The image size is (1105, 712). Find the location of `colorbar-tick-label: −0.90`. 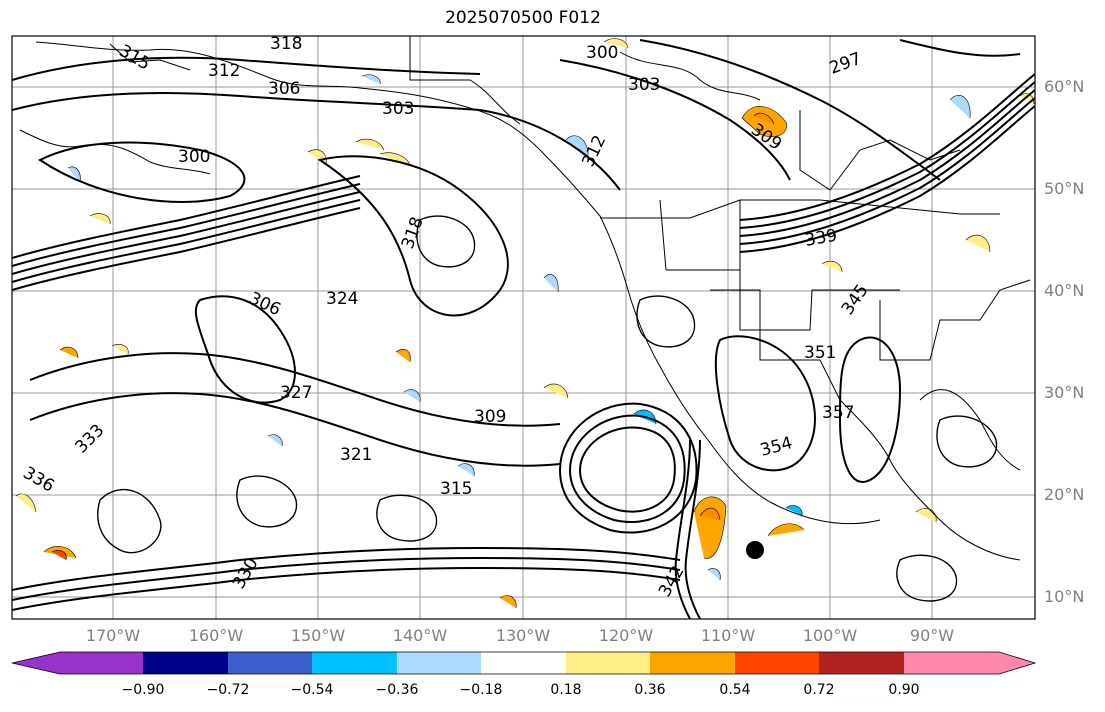

colorbar-tick-label: −0.90 is located at coordinates (143, 690).